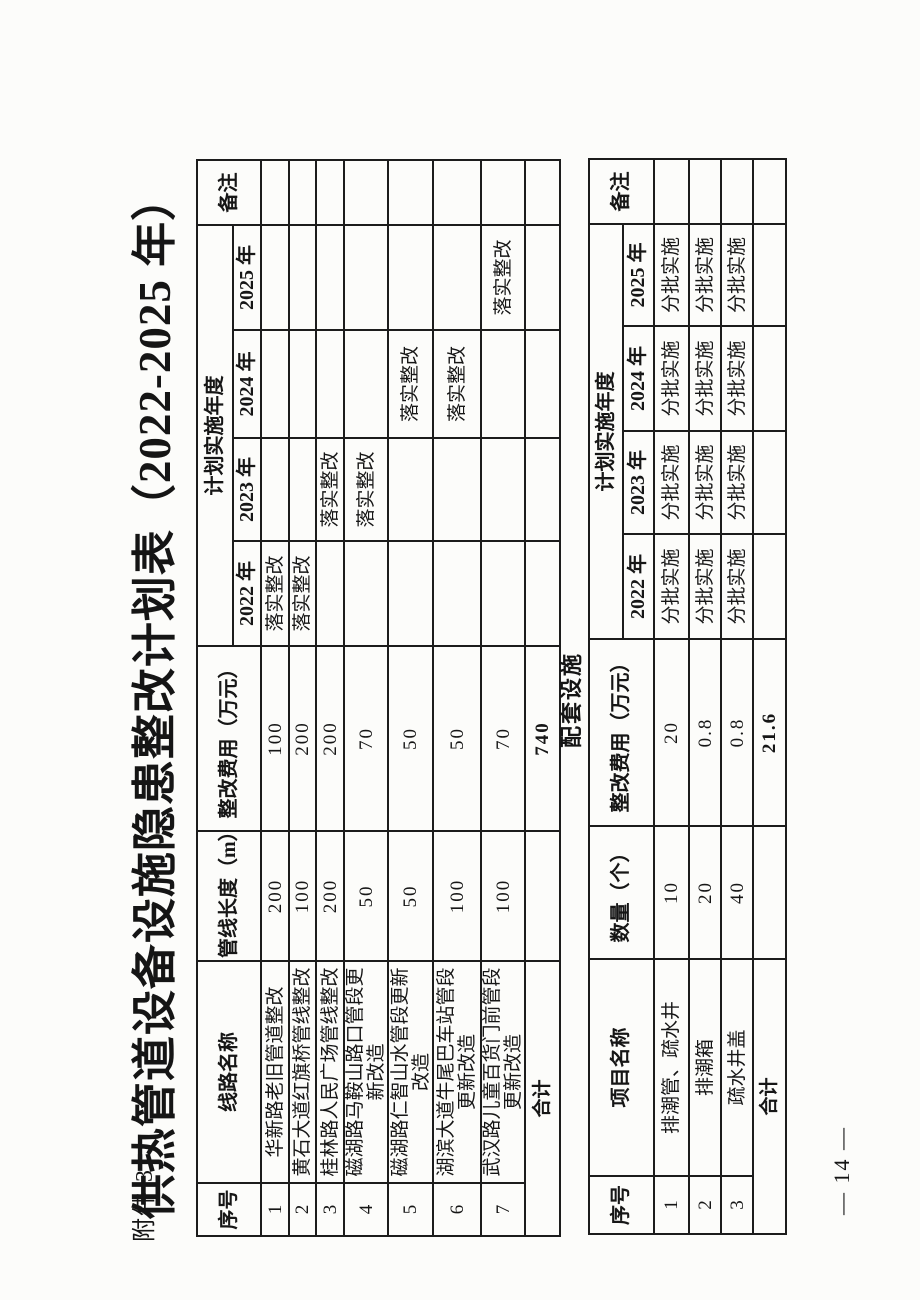  I want to click on cell-seq: 7, so click(503, 1209).